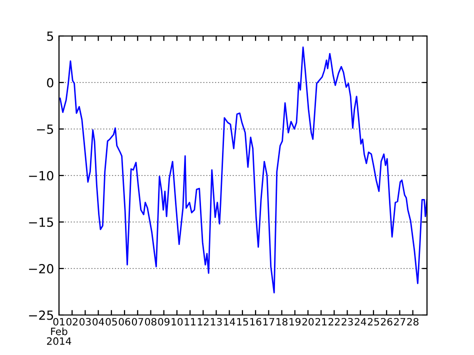 This screenshot has width=474, height=355. Describe the element at coordinates (203, 322) in the screenshot. I see `x-tick-label: 12` at that location.